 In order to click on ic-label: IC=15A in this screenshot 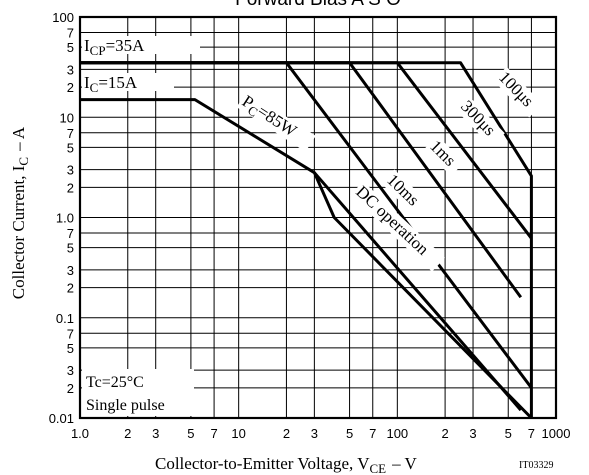, I will do `click(111, 84)`.